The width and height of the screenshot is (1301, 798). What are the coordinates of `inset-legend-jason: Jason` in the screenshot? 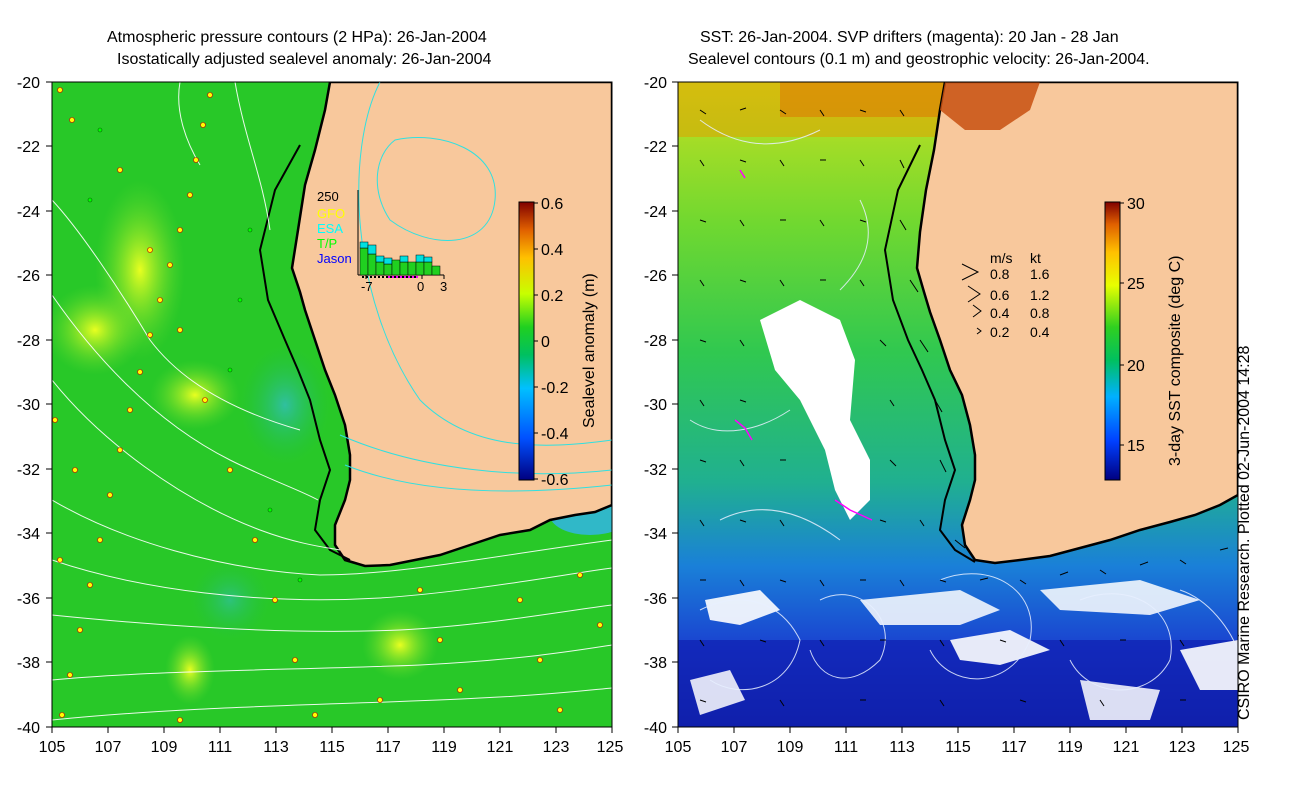 It's located at (334, 258).